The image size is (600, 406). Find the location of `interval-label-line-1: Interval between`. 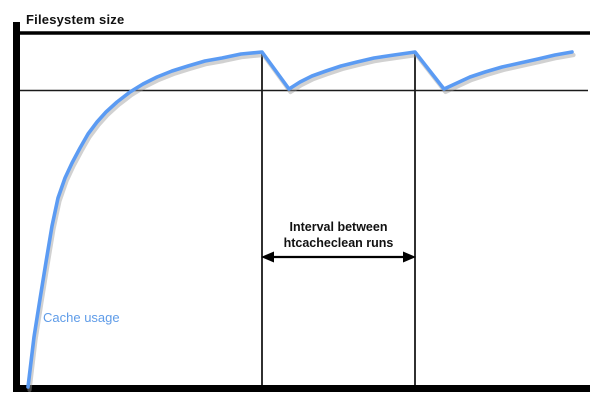

interval-label-line-1: Interval between is located at coordinates (338, 227).